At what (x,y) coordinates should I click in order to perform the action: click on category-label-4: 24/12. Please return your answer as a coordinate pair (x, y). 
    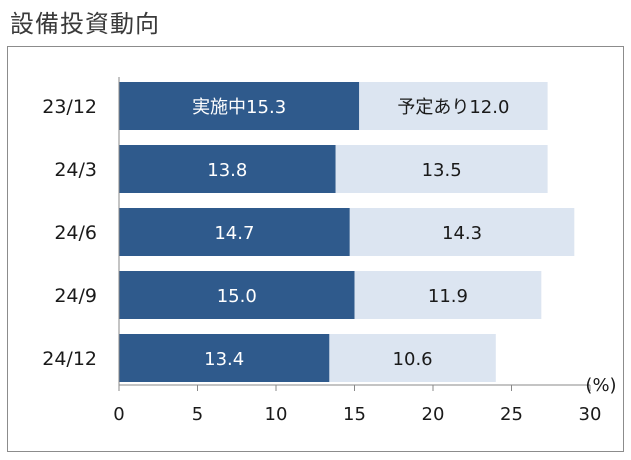
    Looking at the image, I should click on (69, 359).